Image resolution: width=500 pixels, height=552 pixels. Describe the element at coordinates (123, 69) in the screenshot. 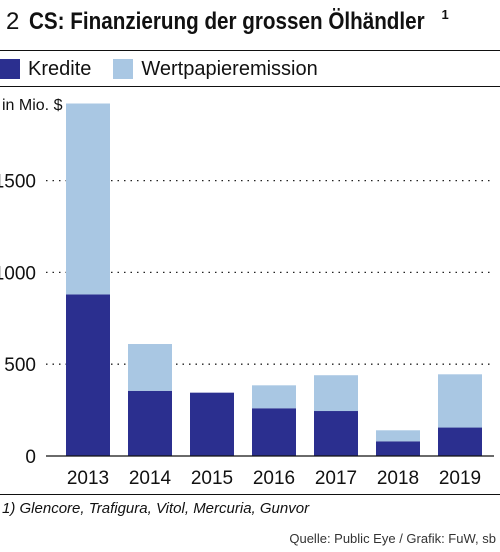

I see `legend-swatch-wertpapier` at that location.